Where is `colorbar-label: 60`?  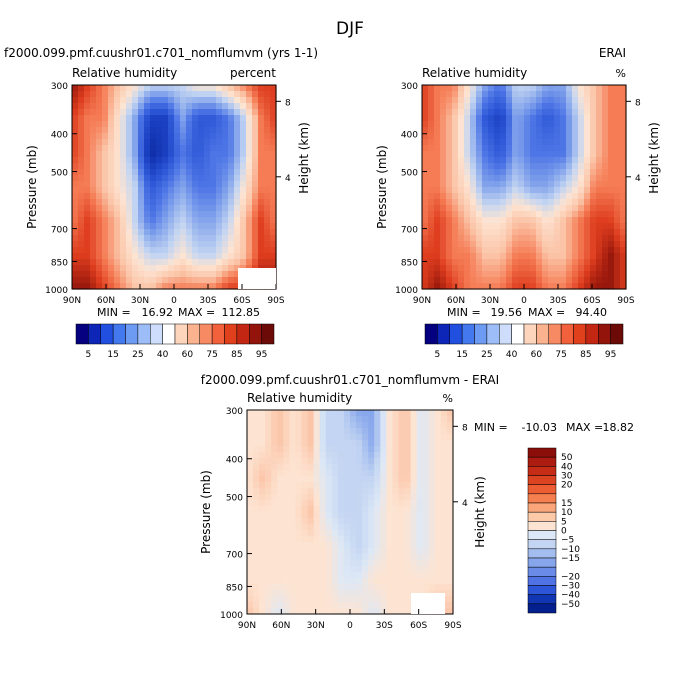
colorbar-label: 60 is located at coordinates (537, 355).